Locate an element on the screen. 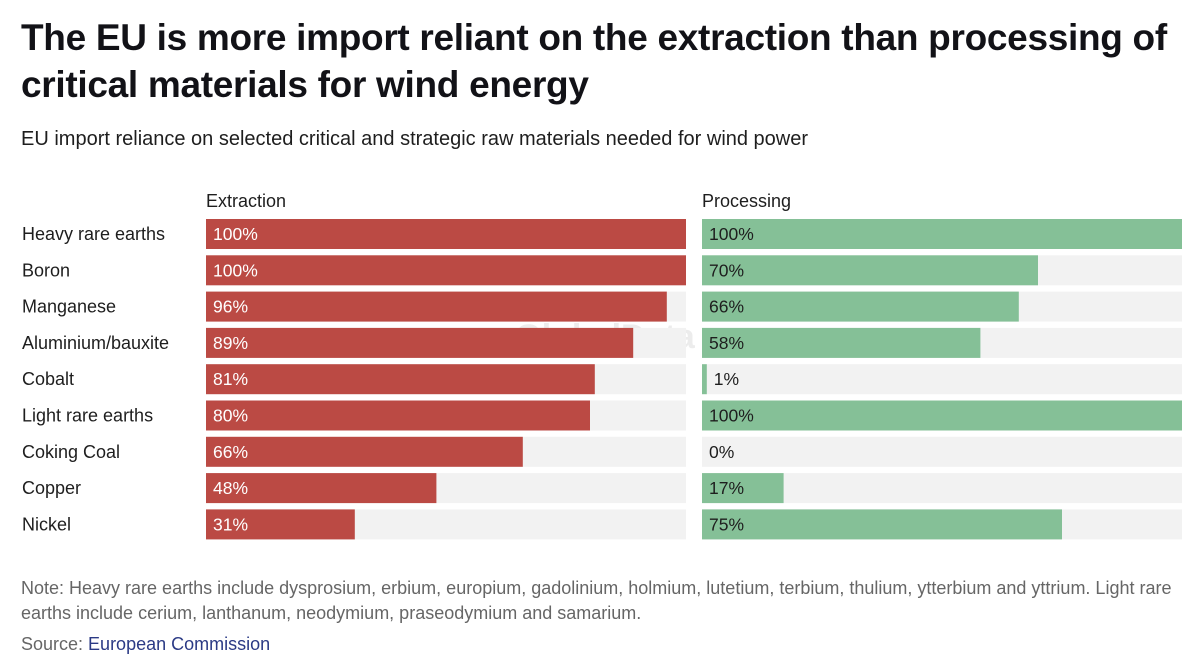 This screenshot has width=1200, height=670. category-label: Coking Coal is located at coordinates (71, 452).